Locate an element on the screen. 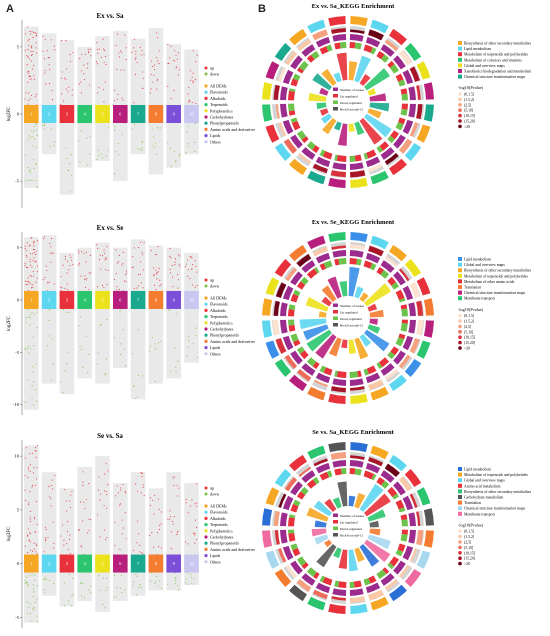 The height and width of the screenshot is (636, 550). volcano-category-label: 2 is located at coordinates (49, 114).